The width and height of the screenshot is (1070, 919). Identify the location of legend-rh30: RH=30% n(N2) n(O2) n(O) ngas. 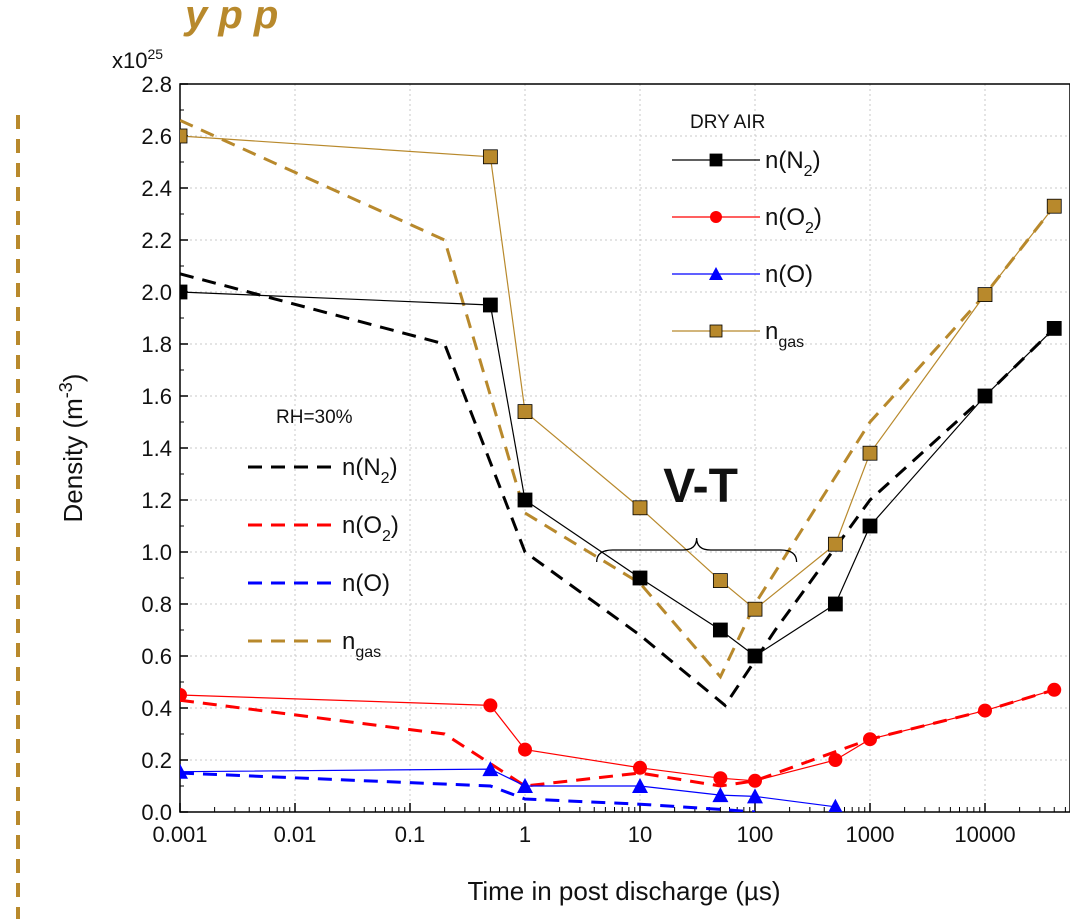
(323, 534).